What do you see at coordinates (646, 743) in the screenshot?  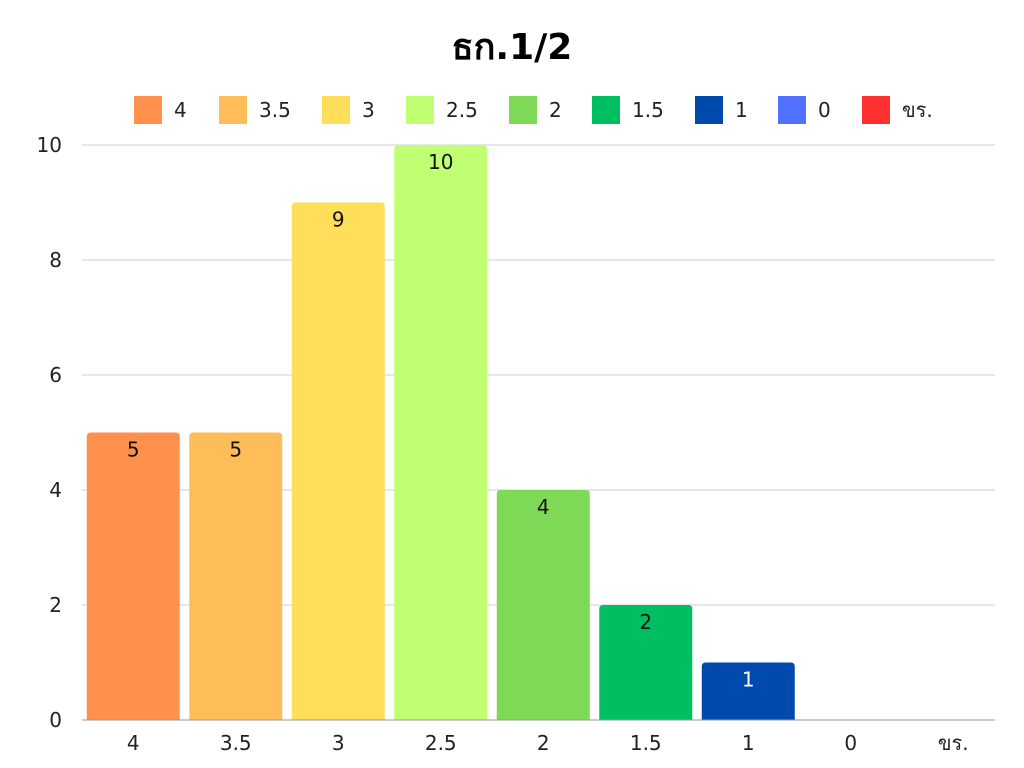 I see `x-tick-label: 1.5` at bounding box center [646, 743].